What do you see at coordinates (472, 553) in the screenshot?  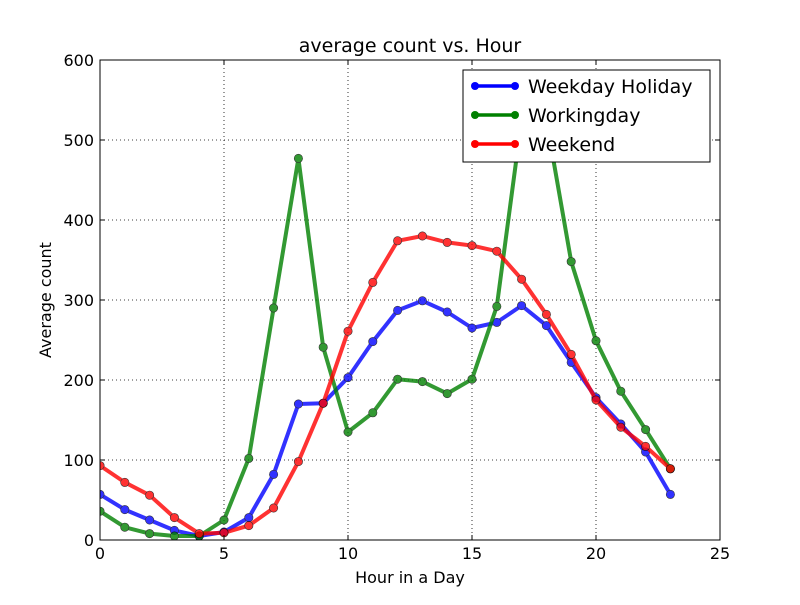 I see `x-tick-label: 15` at bounding box center [472, 553].